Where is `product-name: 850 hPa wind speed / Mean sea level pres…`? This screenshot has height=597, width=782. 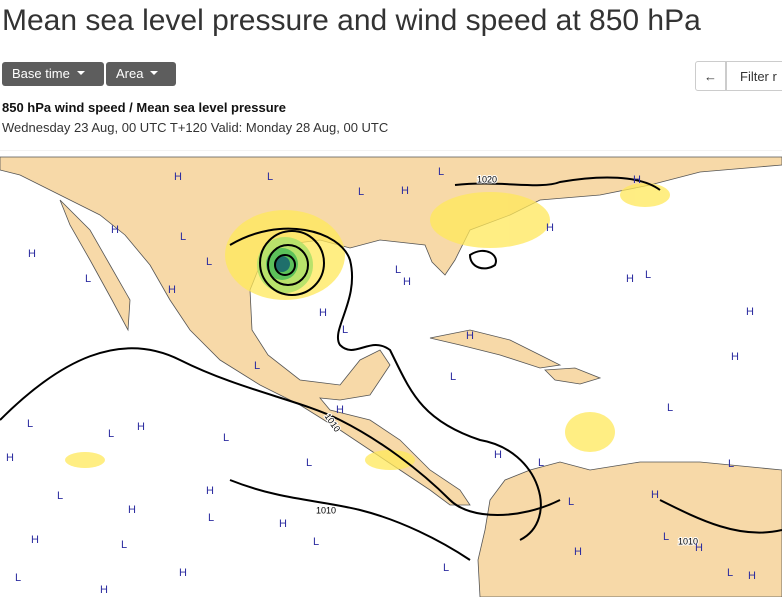
product-name: 850 hPa wind speed / Mean sea level pres… is located at coordinates (144, 107).